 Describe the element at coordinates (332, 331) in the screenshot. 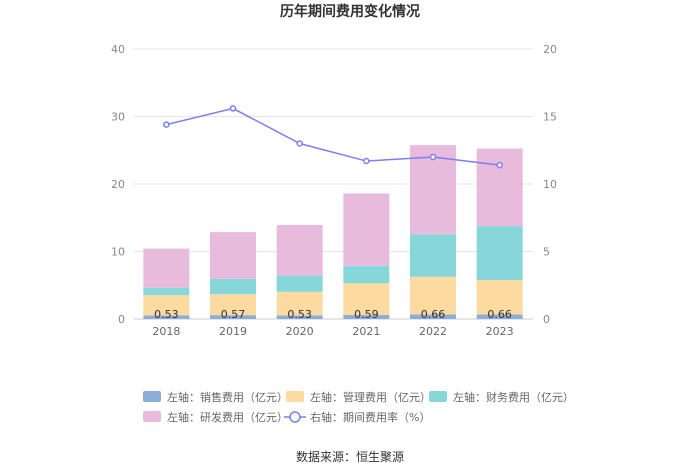

I see `x-axis: 2018 2019 2020 2021 2022 2023` at that location.